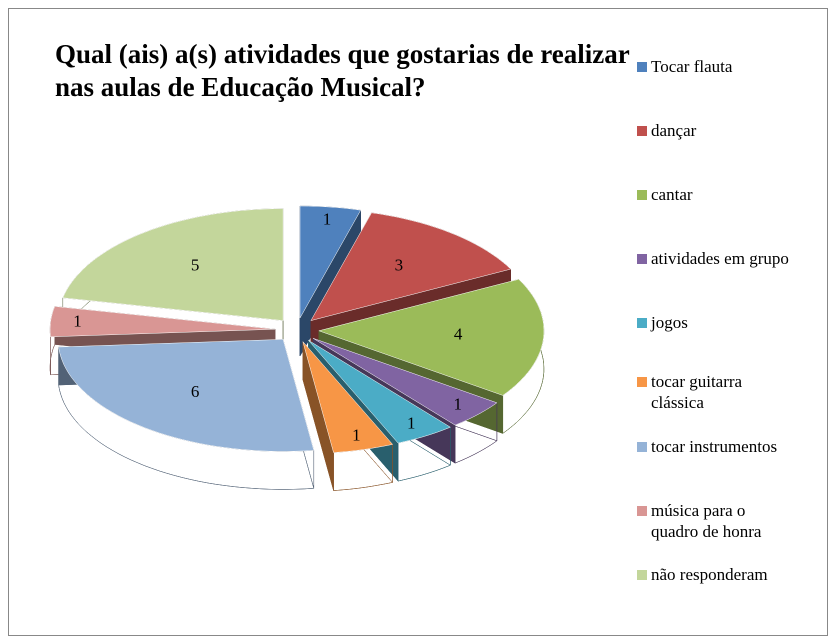 This screenshot has width=830, height=638. Describe the element at coordinates (720, 258) in the screenshot. I see `legend-label: atividades em grupo` at that location.